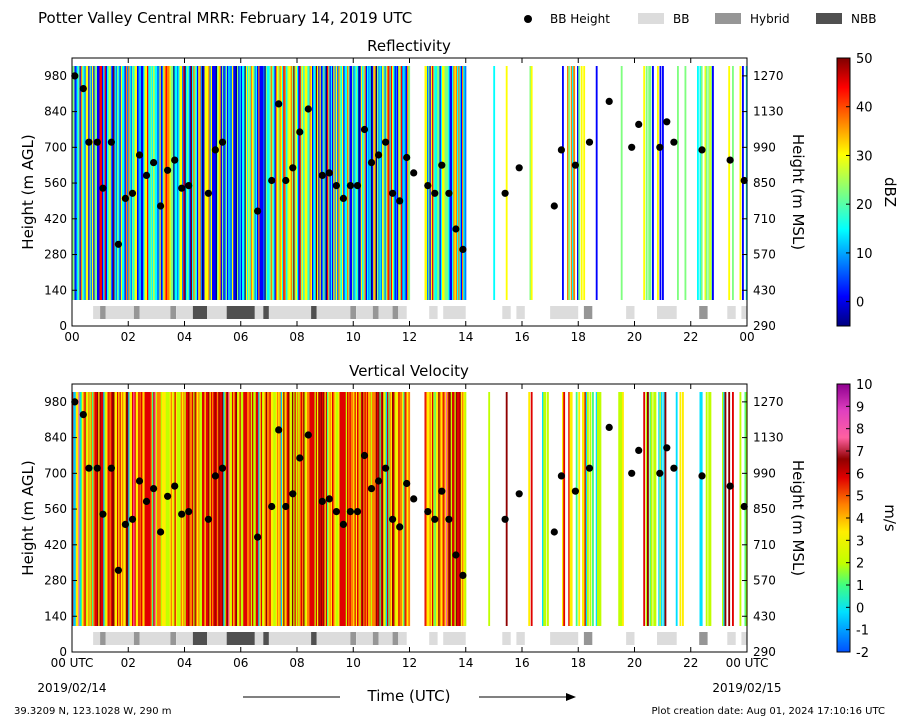 This screenshot has height=725, width=900. Describe the element at coordinates (651, 18) in the screenshot. I see `legend-bb-swatch` at that location.